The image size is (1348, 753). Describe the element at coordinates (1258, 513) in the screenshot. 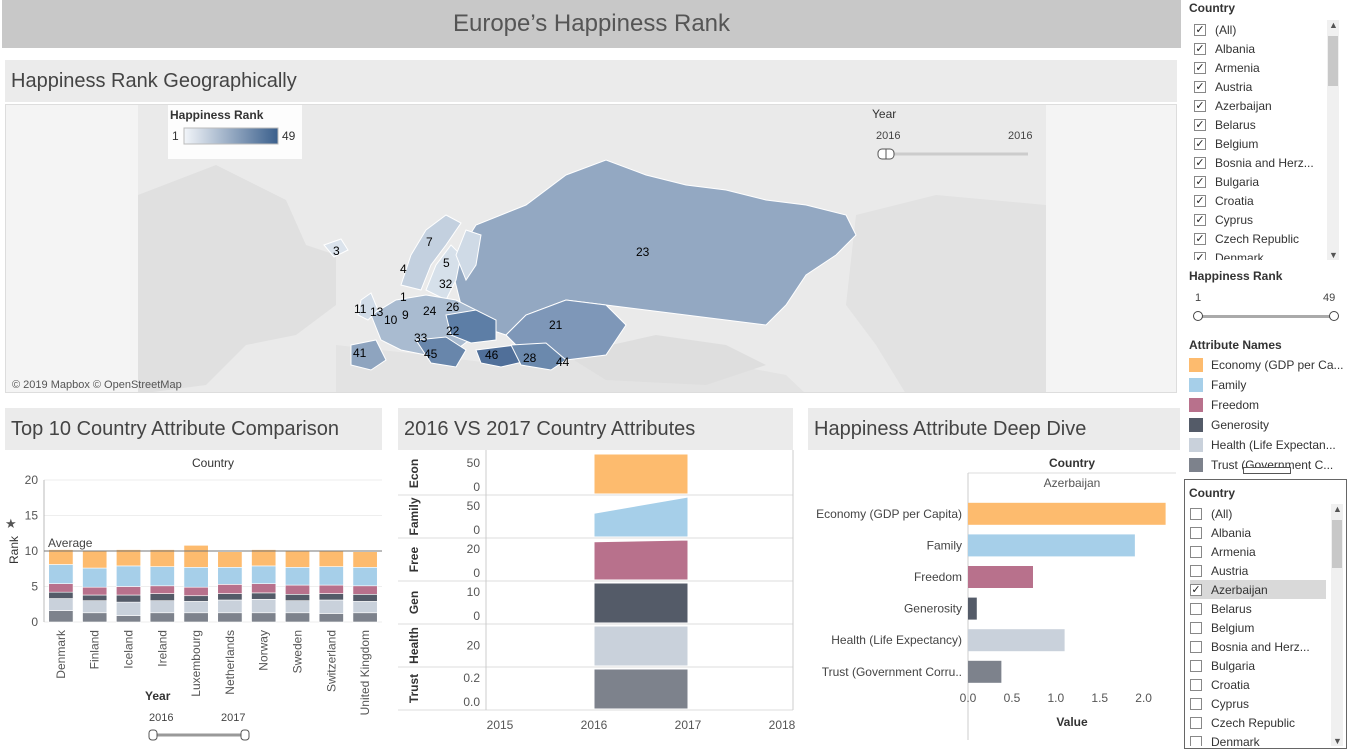

I see `filter-option: (All)` at that location.